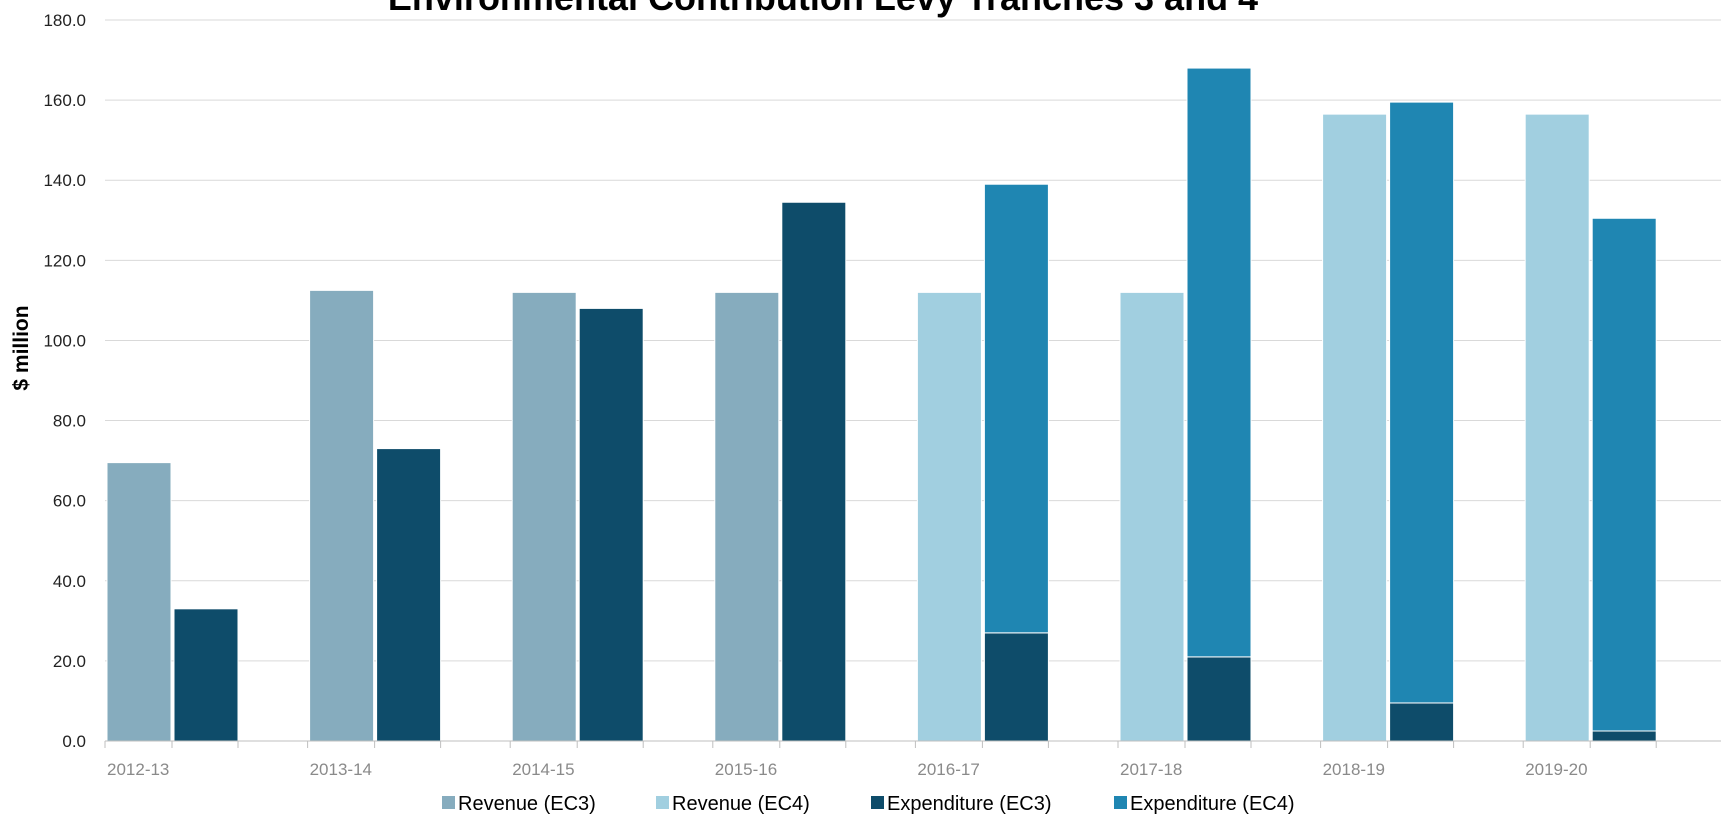  I want to click on legend-item: Expenditure (EC4), so click(1204, 803).